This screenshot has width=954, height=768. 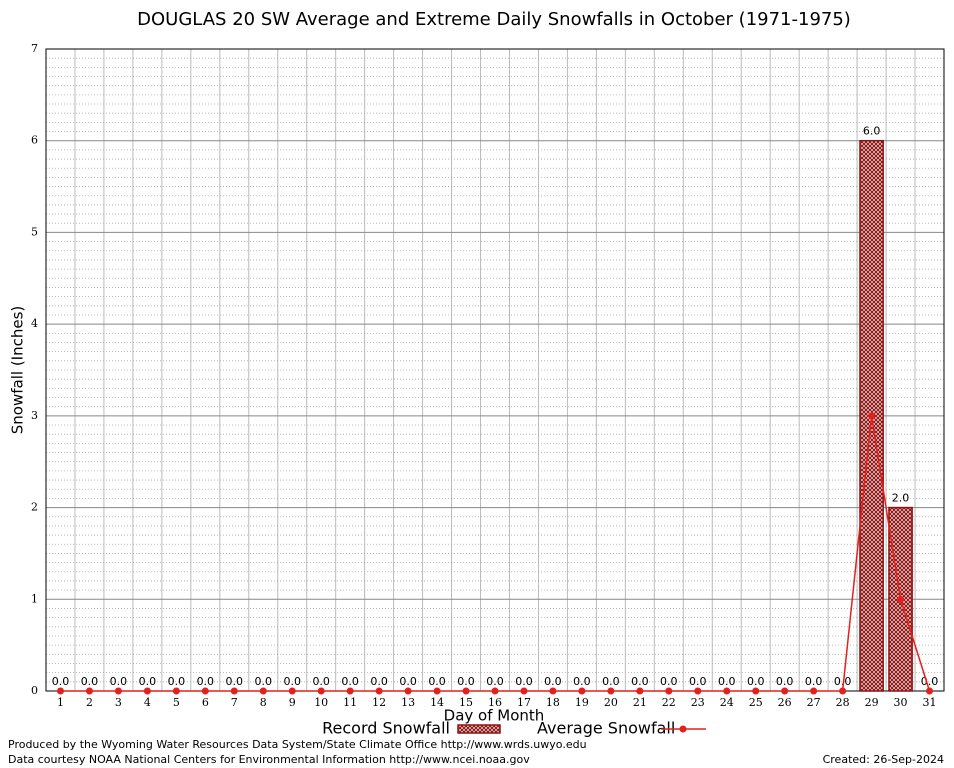 What do you see at coordinates (118, 702) in the screenshot?
I see `x-tick-label: 3` at bounding box center [118, 702].